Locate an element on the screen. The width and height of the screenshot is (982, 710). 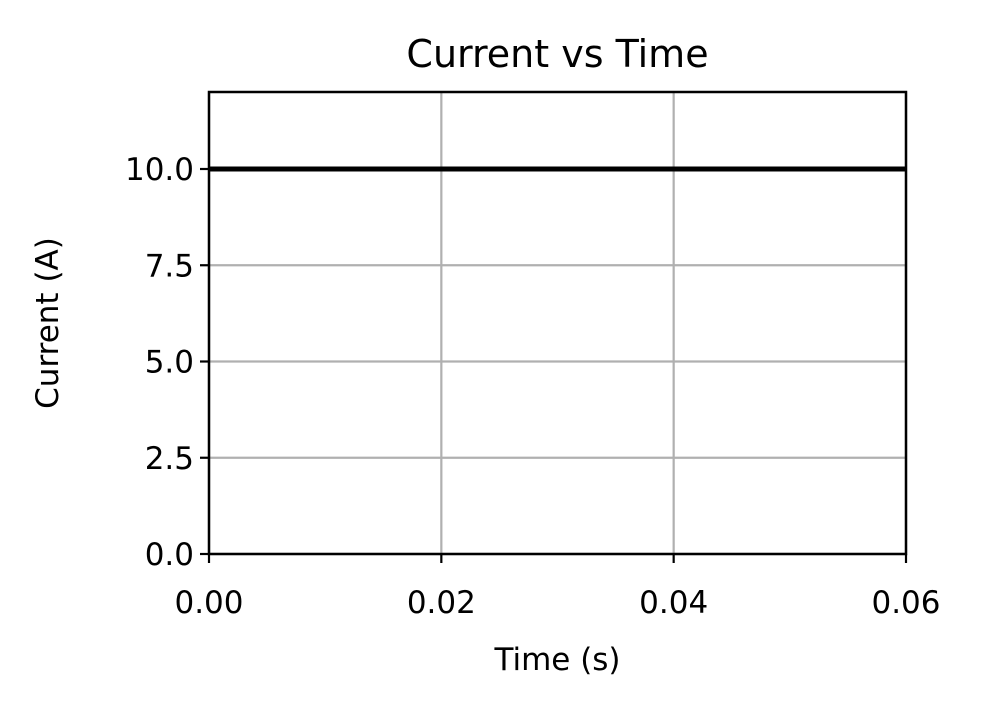
y-tick-label: 10.0 is located at coordinates (159, 170).